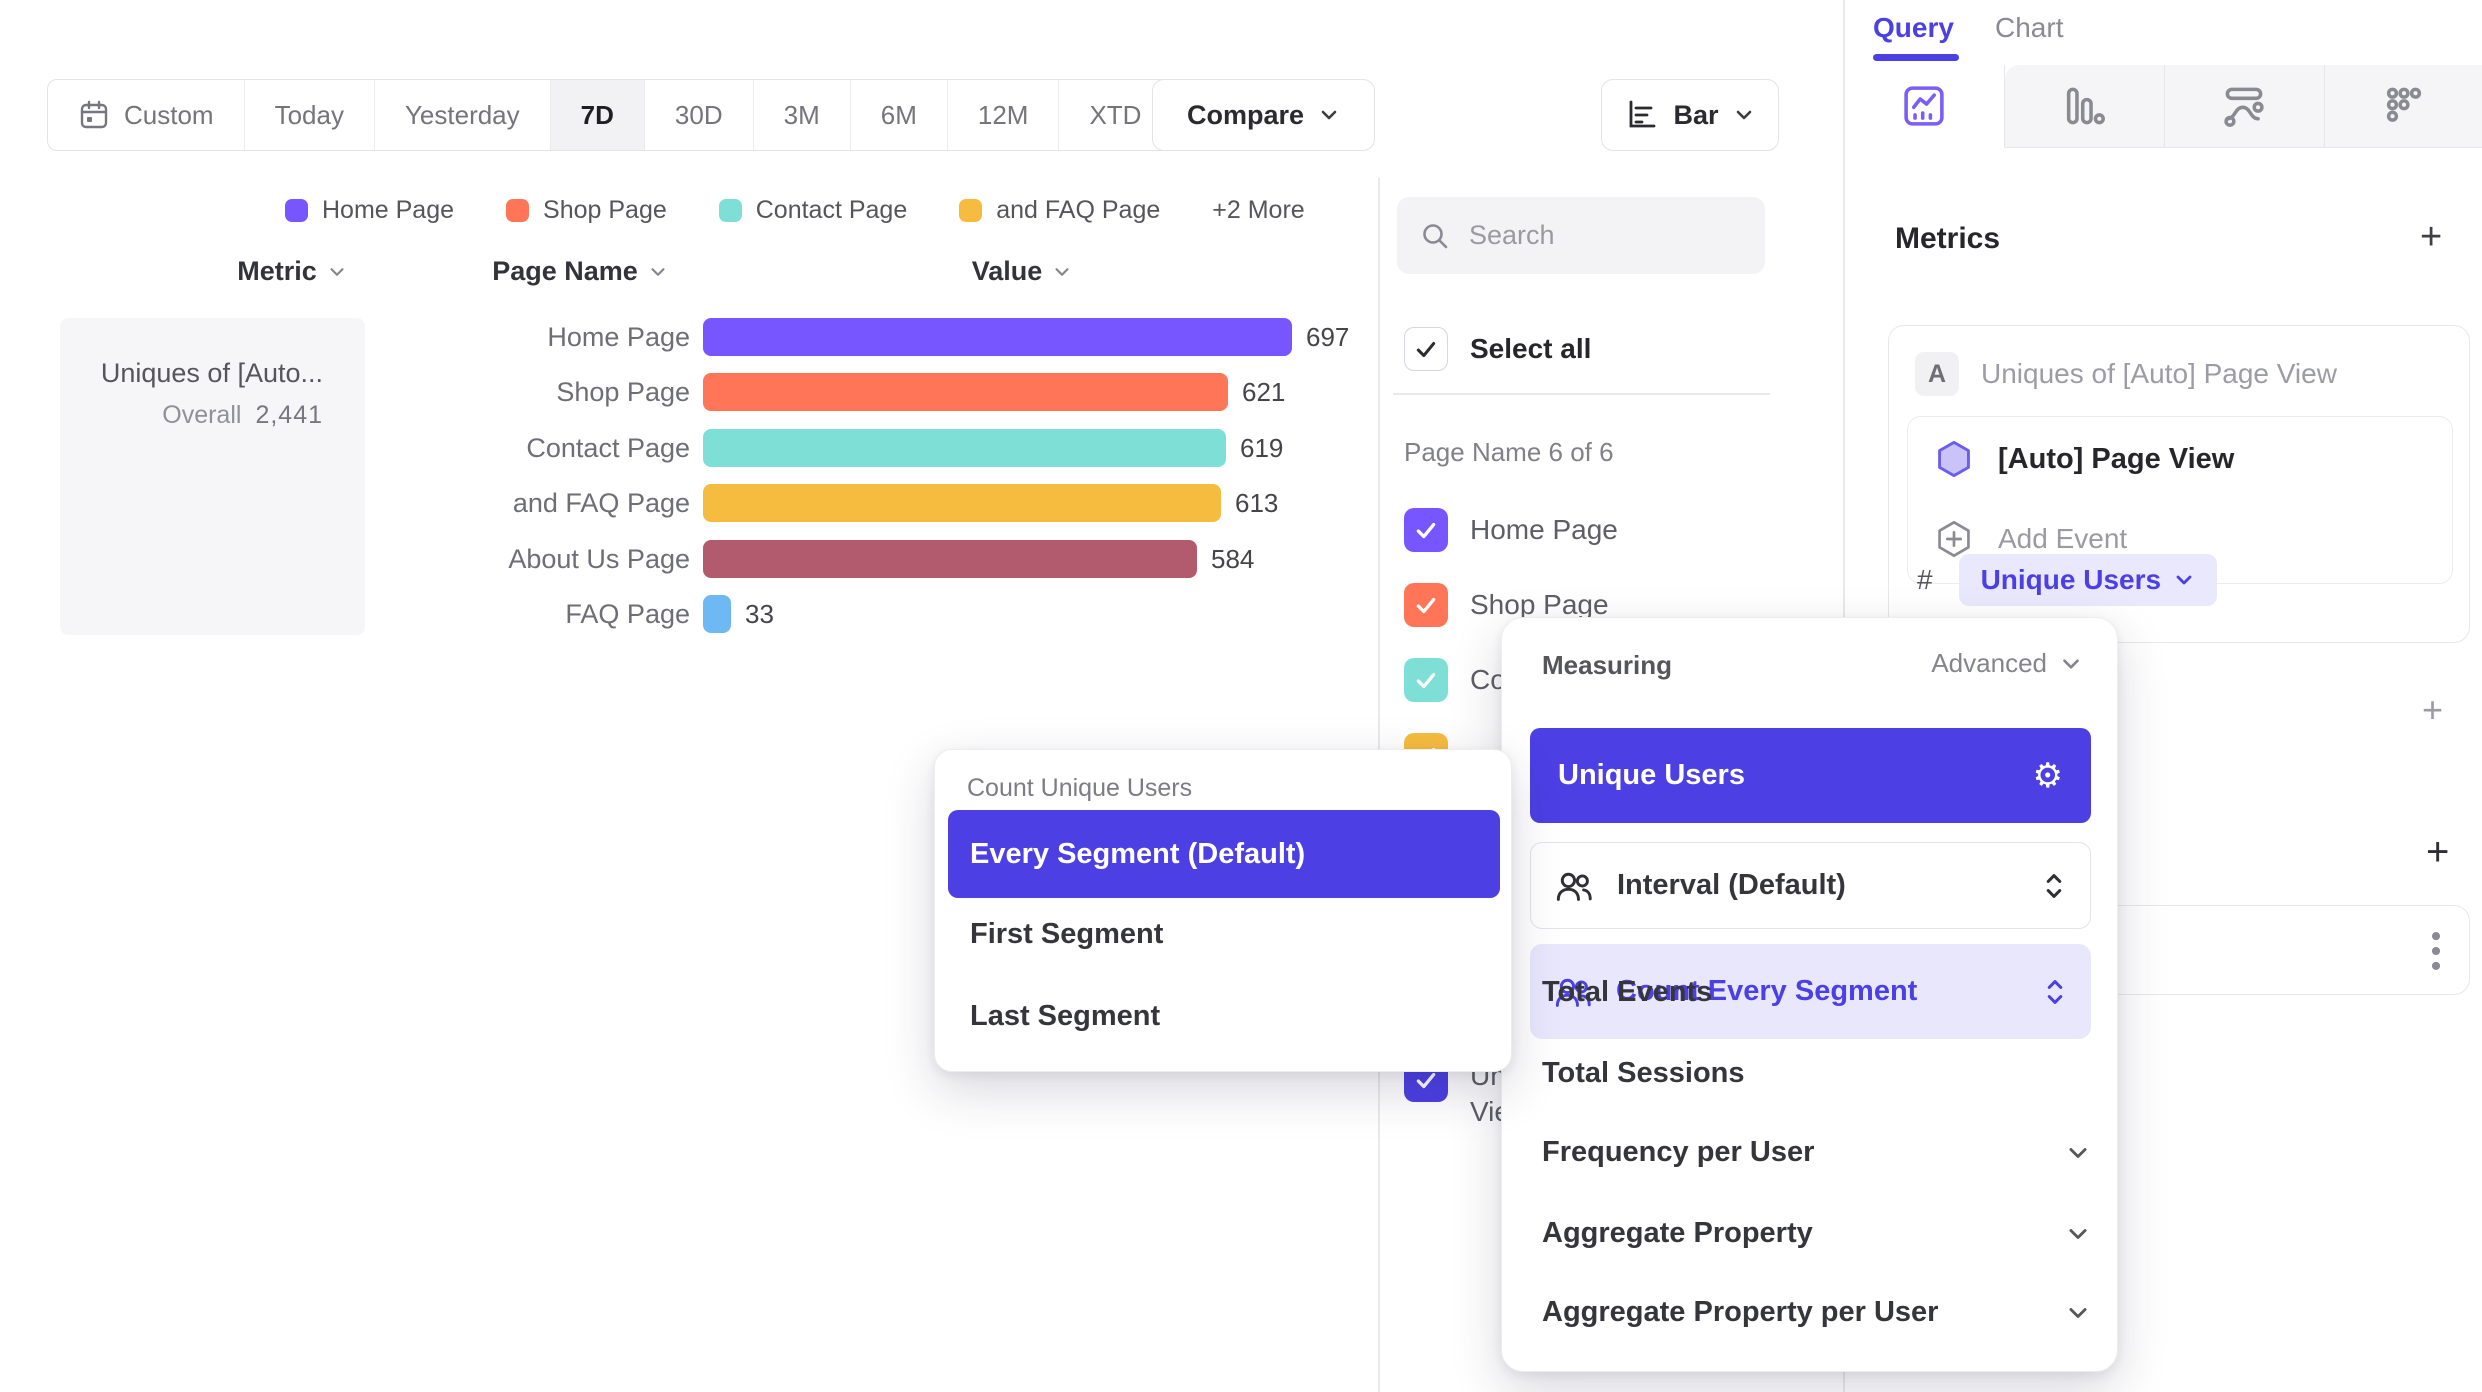 The height and width of the screenshot is (1392, 2482). Describe the element at coordinates (717, 614) in the screenshot. I see `bar-faq-page` at that location.